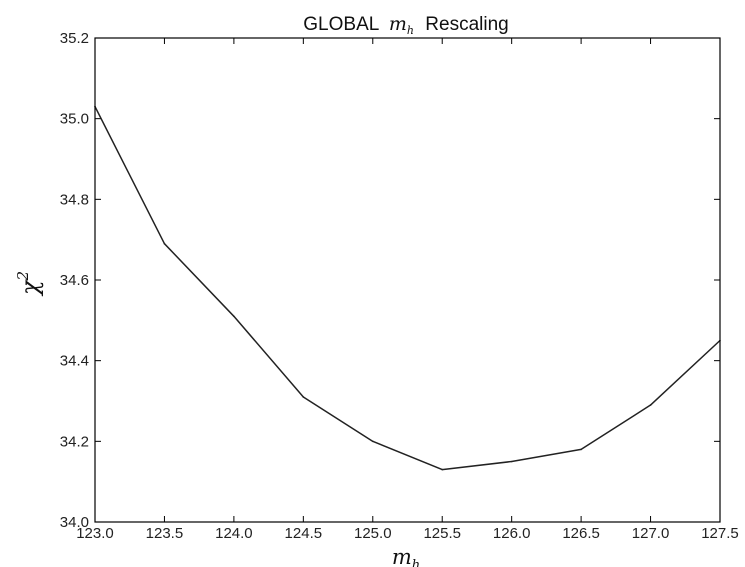 Image resolution: width=745 pixels, height=567 pixels. I want to click on chart-title-suffix: Rescaling, so click(466, 24).